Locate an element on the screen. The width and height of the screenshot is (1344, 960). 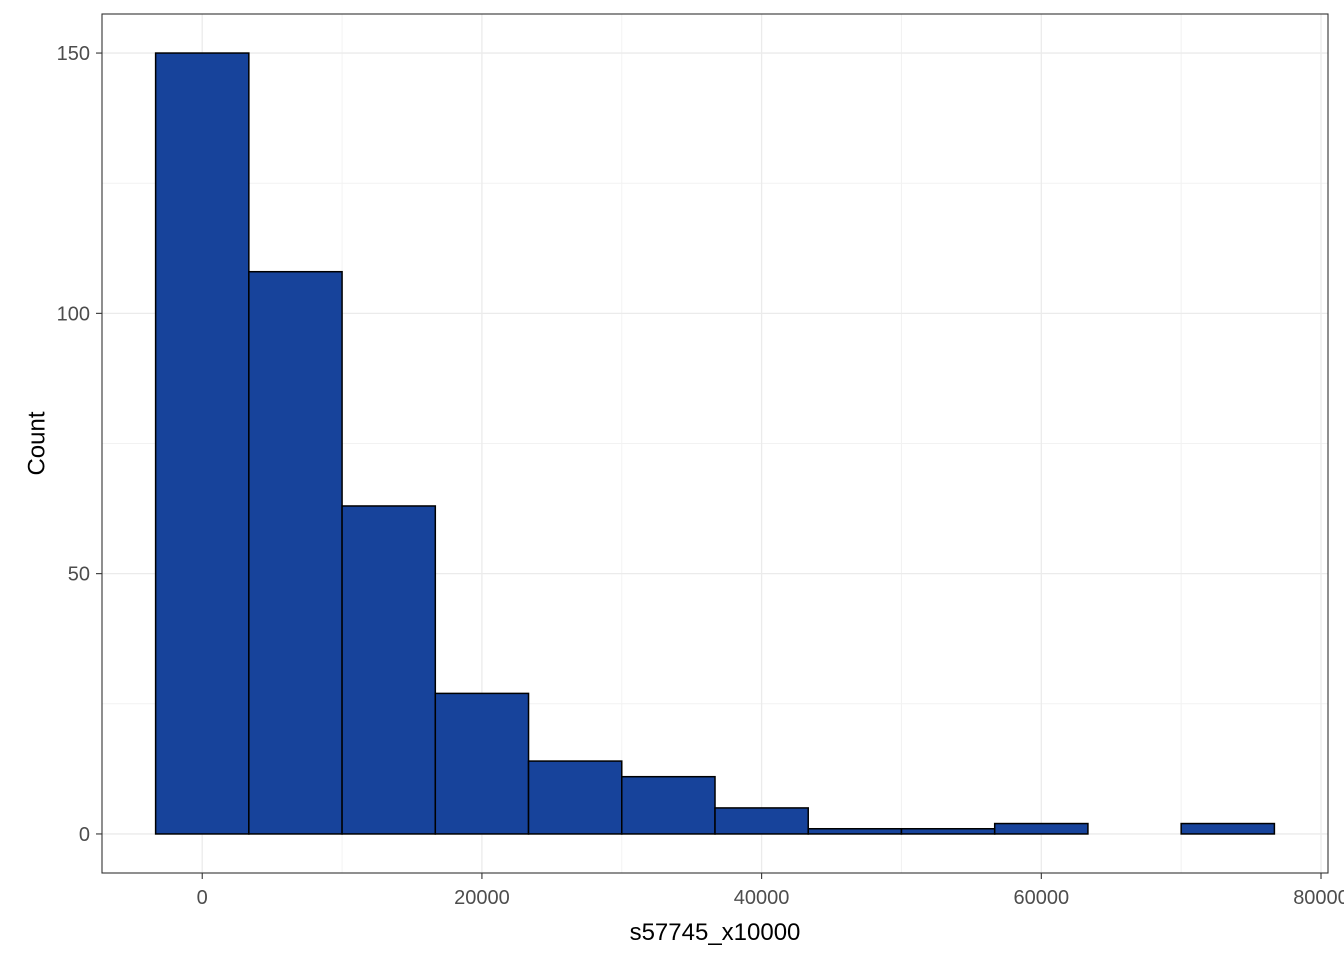
x-tick-label: 80000 is located at coordinates (1318, 898).